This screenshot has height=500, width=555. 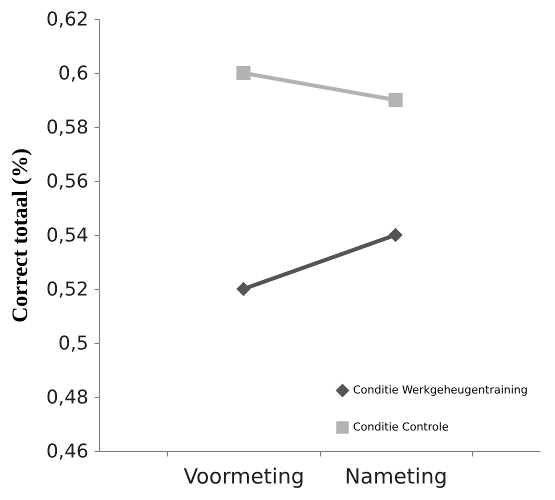 What do you see at coordinates (67, 289) in the screenshot?
I see `y-tick-label: 0,52` at bounding box center [67, 289].